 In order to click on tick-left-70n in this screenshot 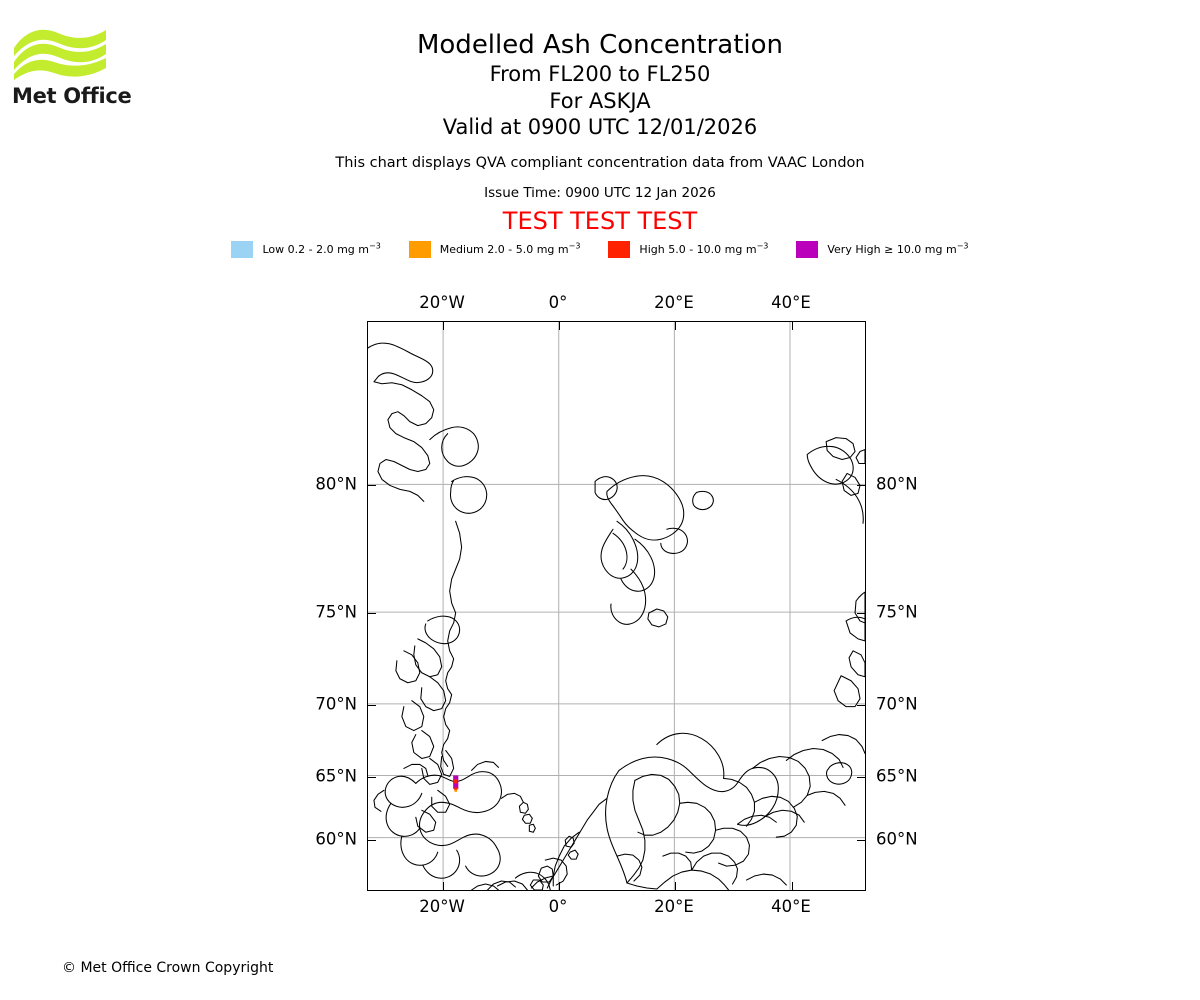, I will do `click(372, 705)`.